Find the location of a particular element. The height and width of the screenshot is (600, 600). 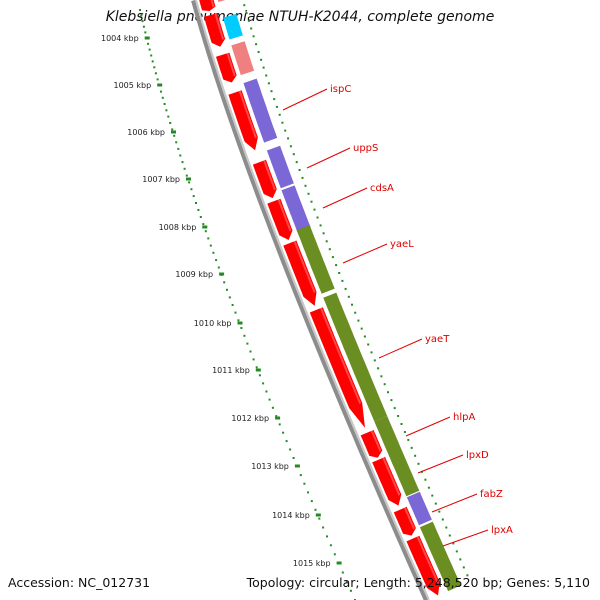

gene-label-yaeT: yaeT is located at coordinates (437, 339).